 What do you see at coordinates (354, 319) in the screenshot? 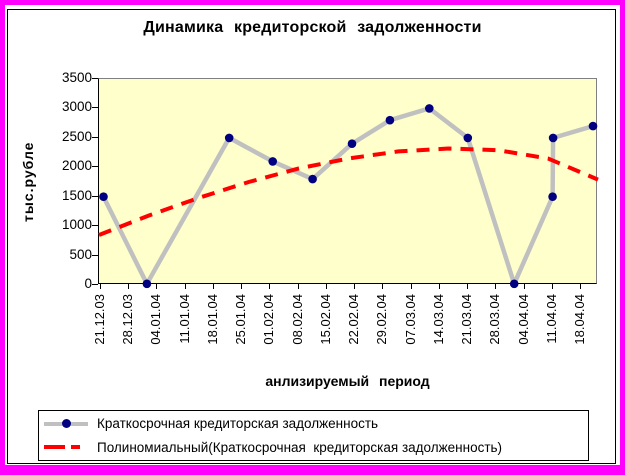
I see `x-tick-label: 22.02.04` at bounding box center [354, 319].